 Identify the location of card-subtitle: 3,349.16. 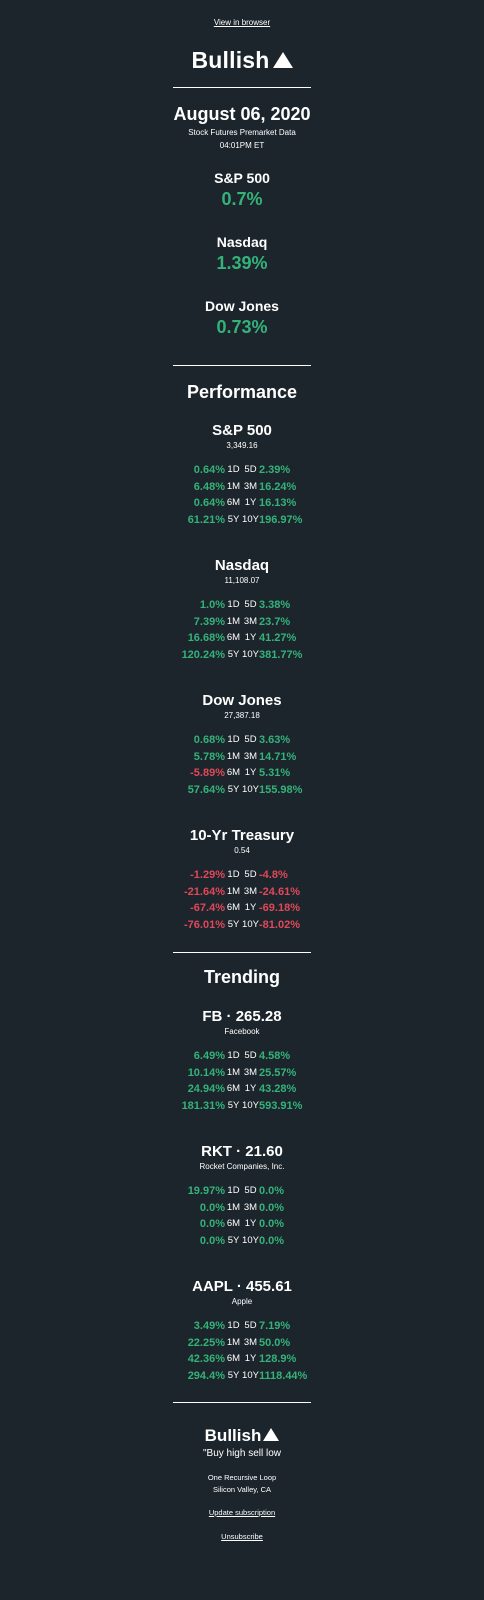
(242, 445).